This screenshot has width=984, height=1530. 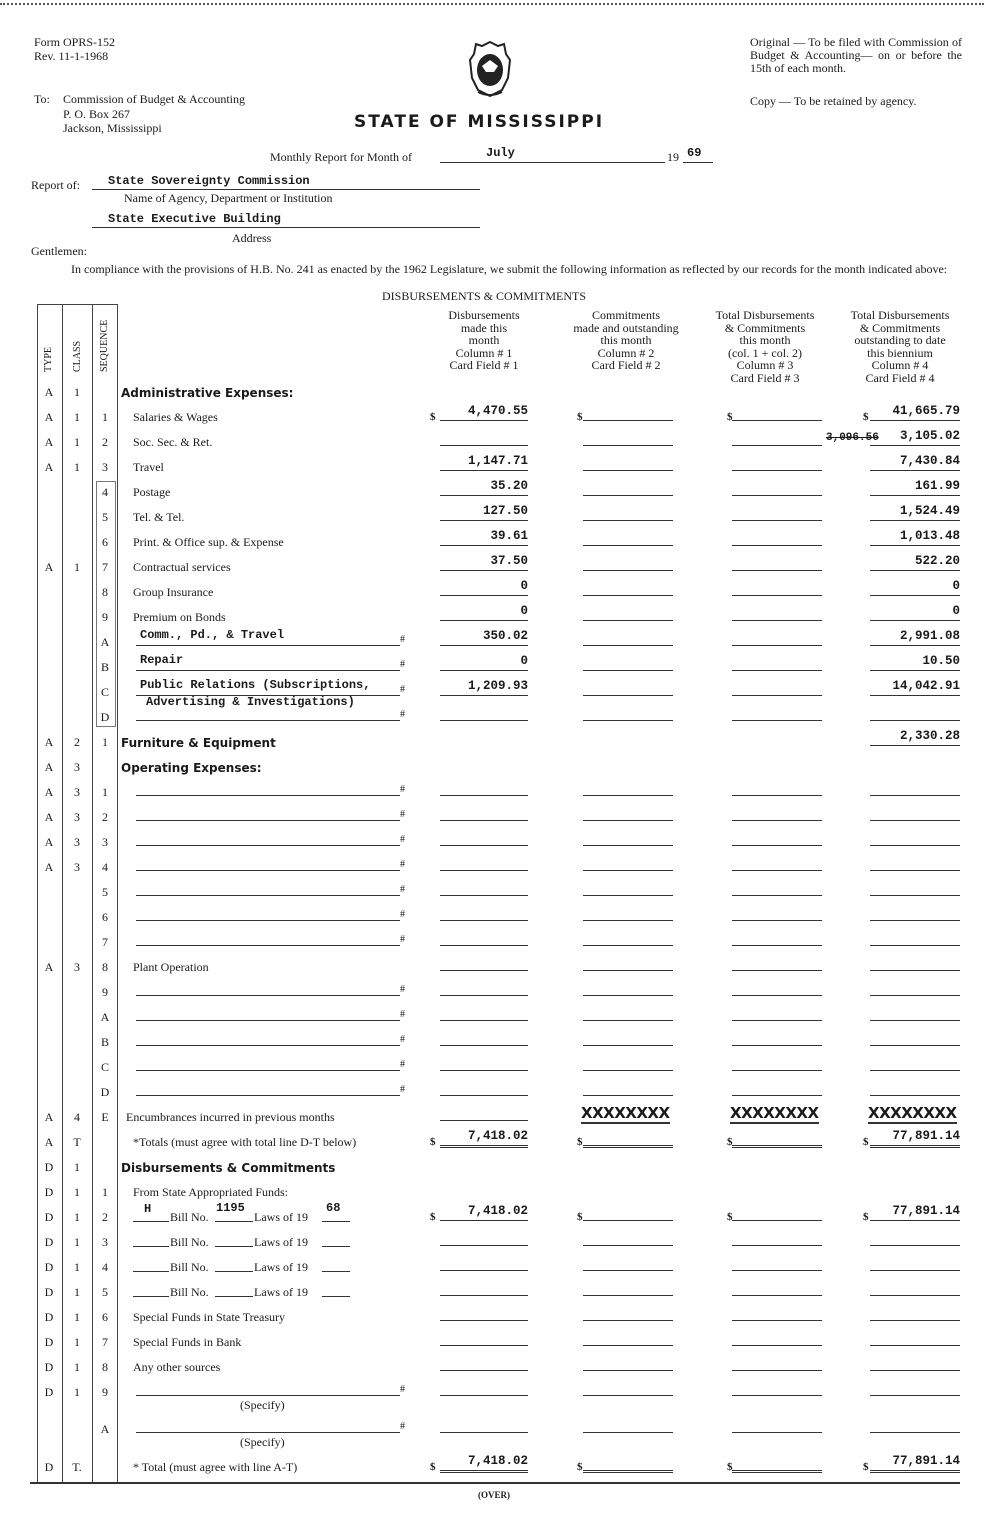 I want to click on column-4-amount: 2,991.08, so click(x=915, y=637).